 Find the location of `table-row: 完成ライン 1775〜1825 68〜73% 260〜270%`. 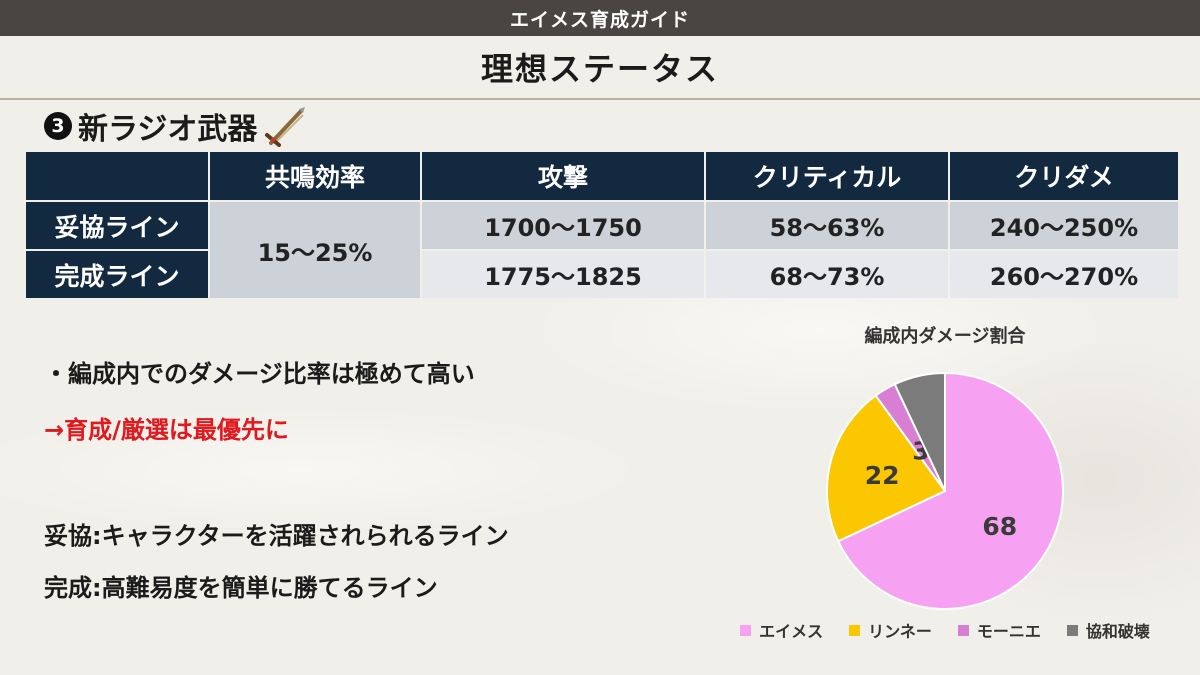

table-row: 完成ライン 1775〜1825 68〜73% 260〜270% is located at coordinates (602, 274).